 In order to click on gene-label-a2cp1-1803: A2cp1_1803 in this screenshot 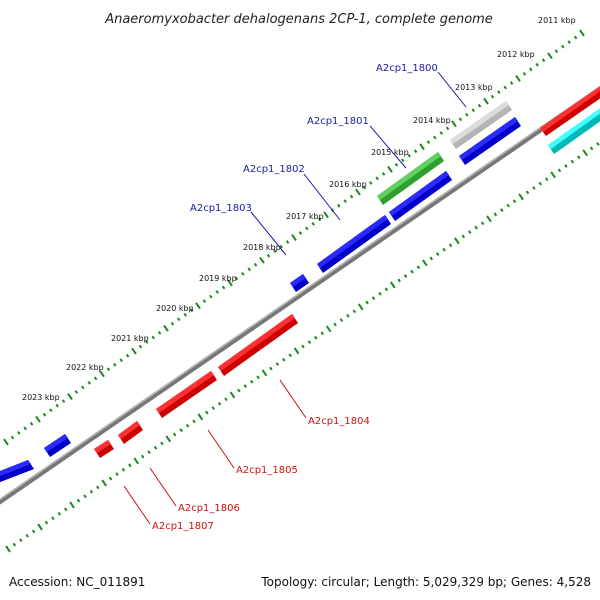, I will do `click(221, 208)`.